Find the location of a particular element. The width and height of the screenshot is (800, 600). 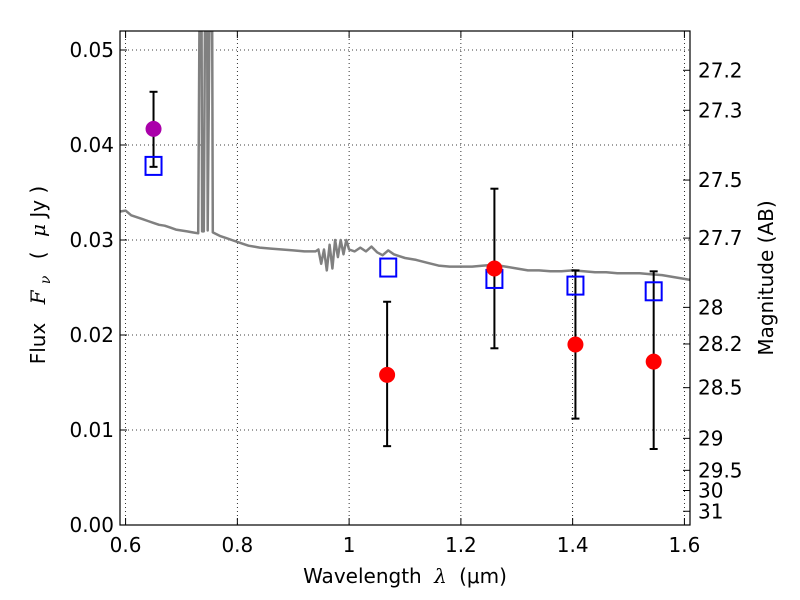

y2-tick-label: 27.7 is located at coordinates (720, 238).